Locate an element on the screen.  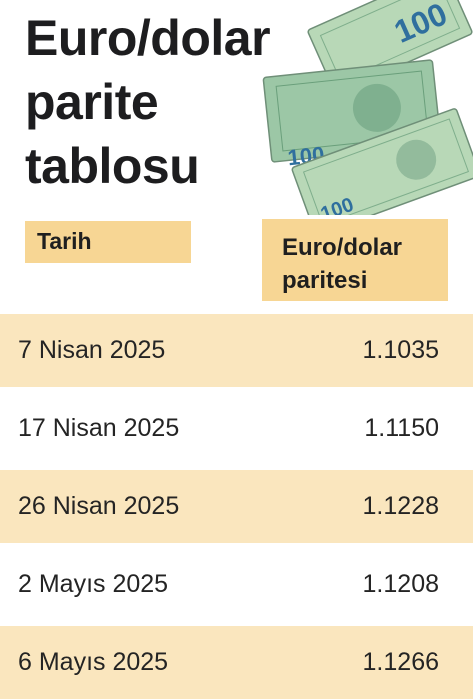
date-cell: 7 Nisan 2025 is located at coordinates (92, 350).